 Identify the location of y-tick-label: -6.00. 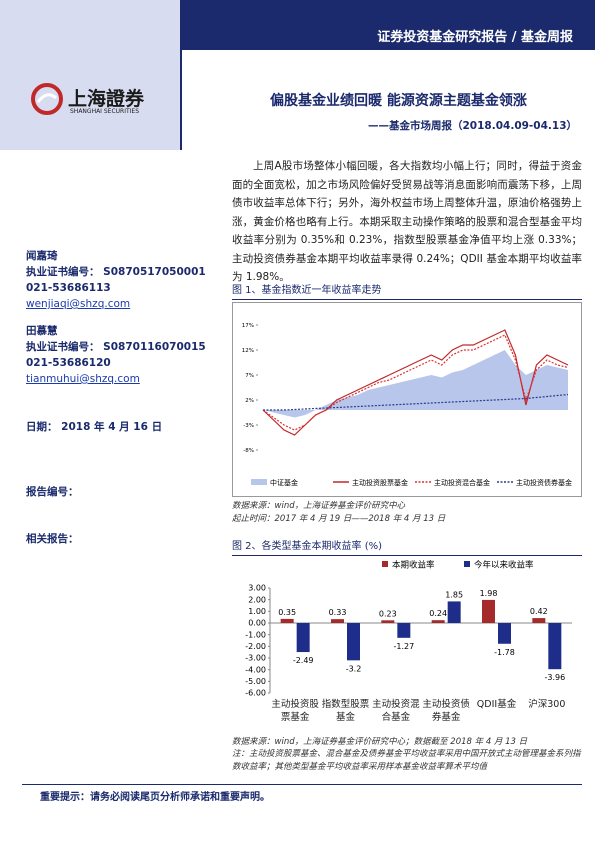
(255, 693).